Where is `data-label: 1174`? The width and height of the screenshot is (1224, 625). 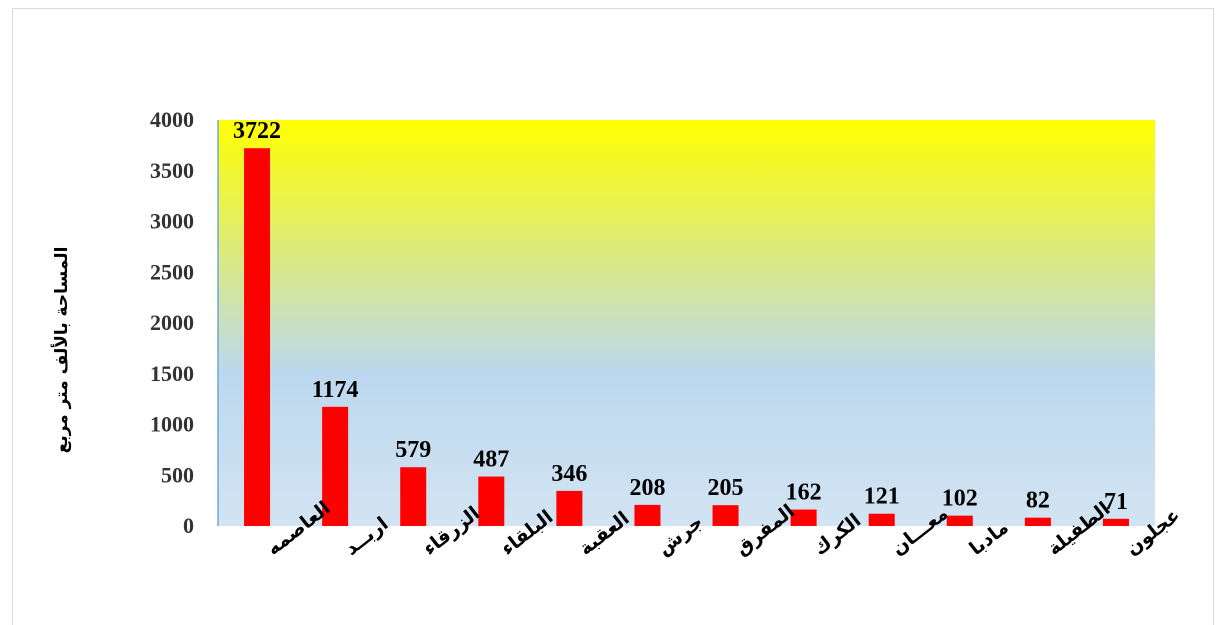 data-label: 1174 is located at coordinates (335, 390).